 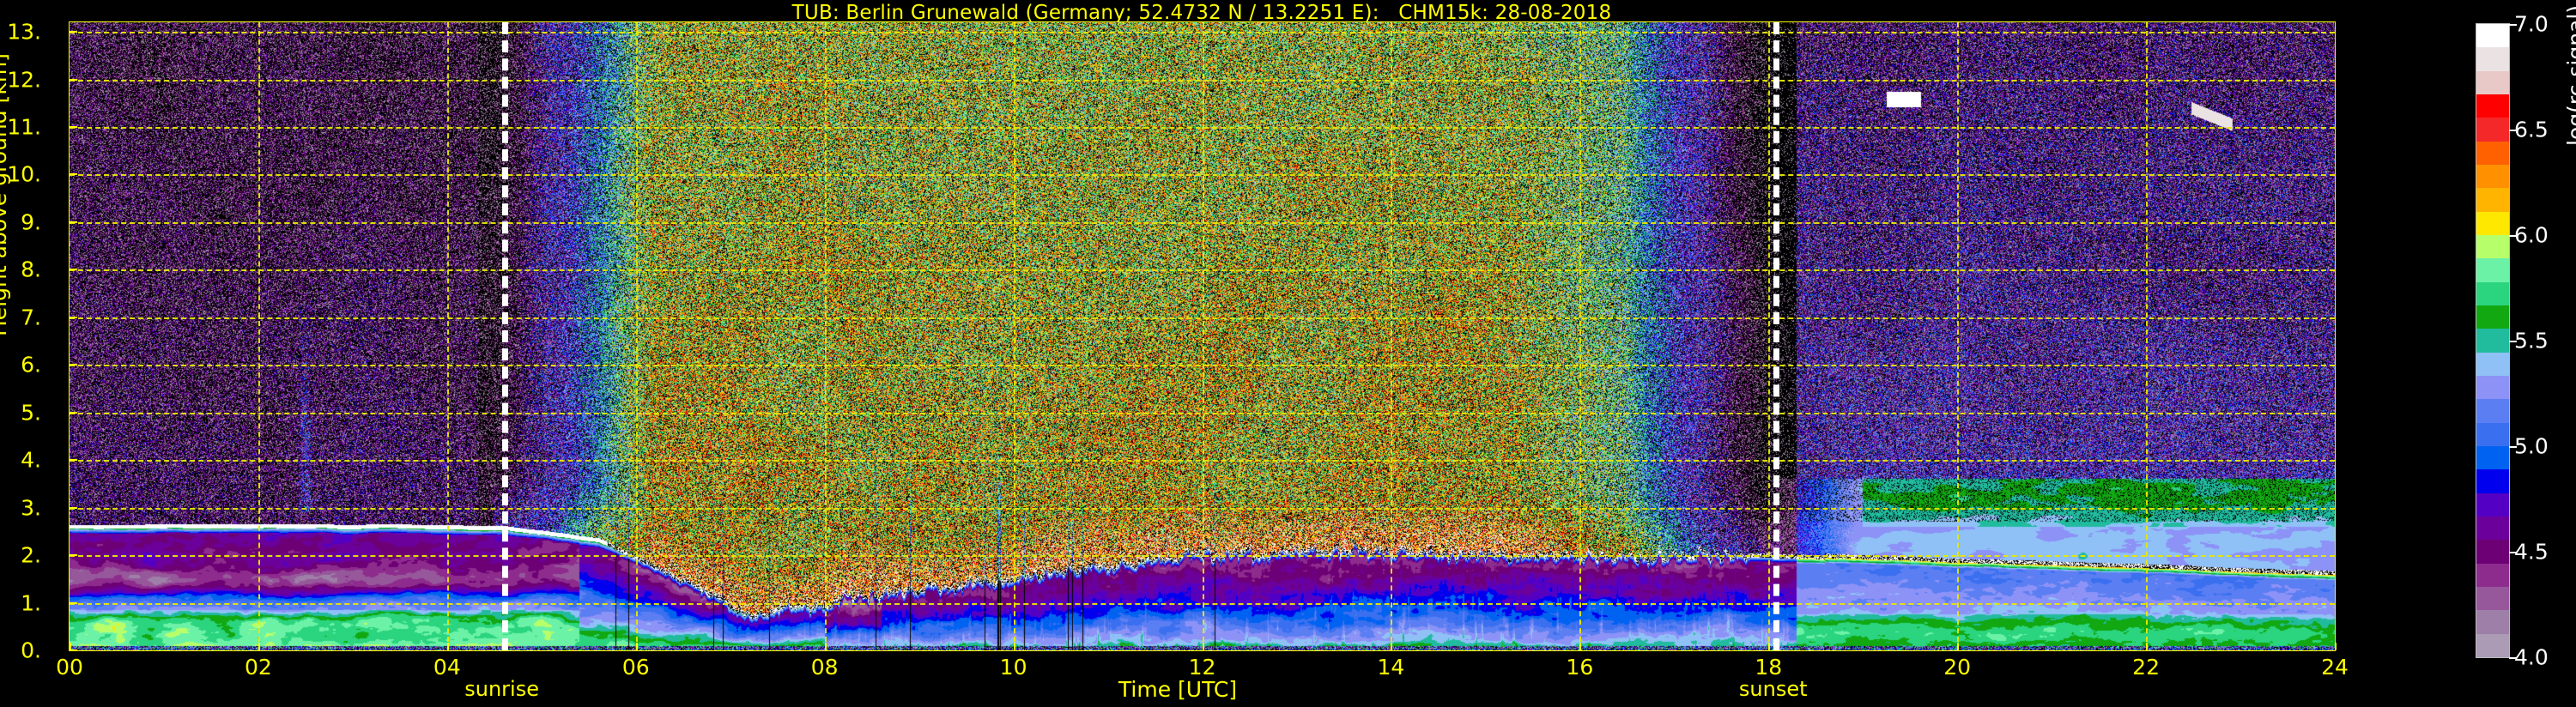 I want to click on x-tick-label: 14, so click(x=1391, y=667).